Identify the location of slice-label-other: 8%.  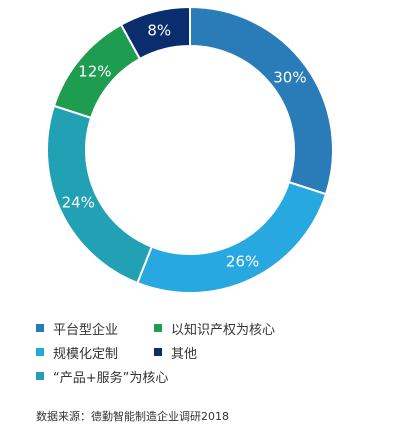
(159, 30).